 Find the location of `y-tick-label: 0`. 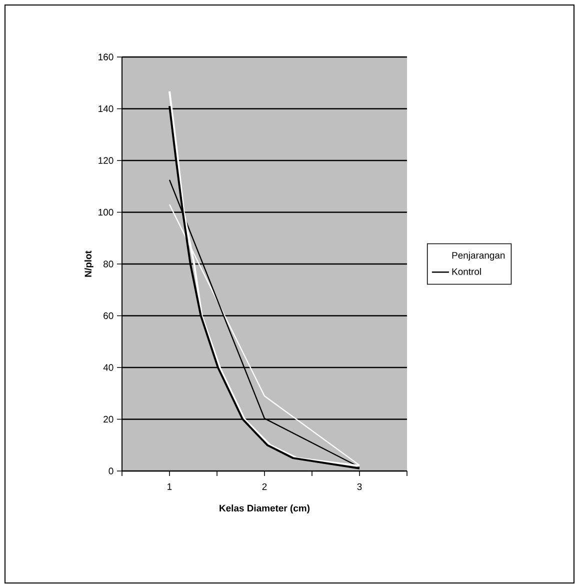

y-tick-label: 0 is located at coordinates (111, 471).